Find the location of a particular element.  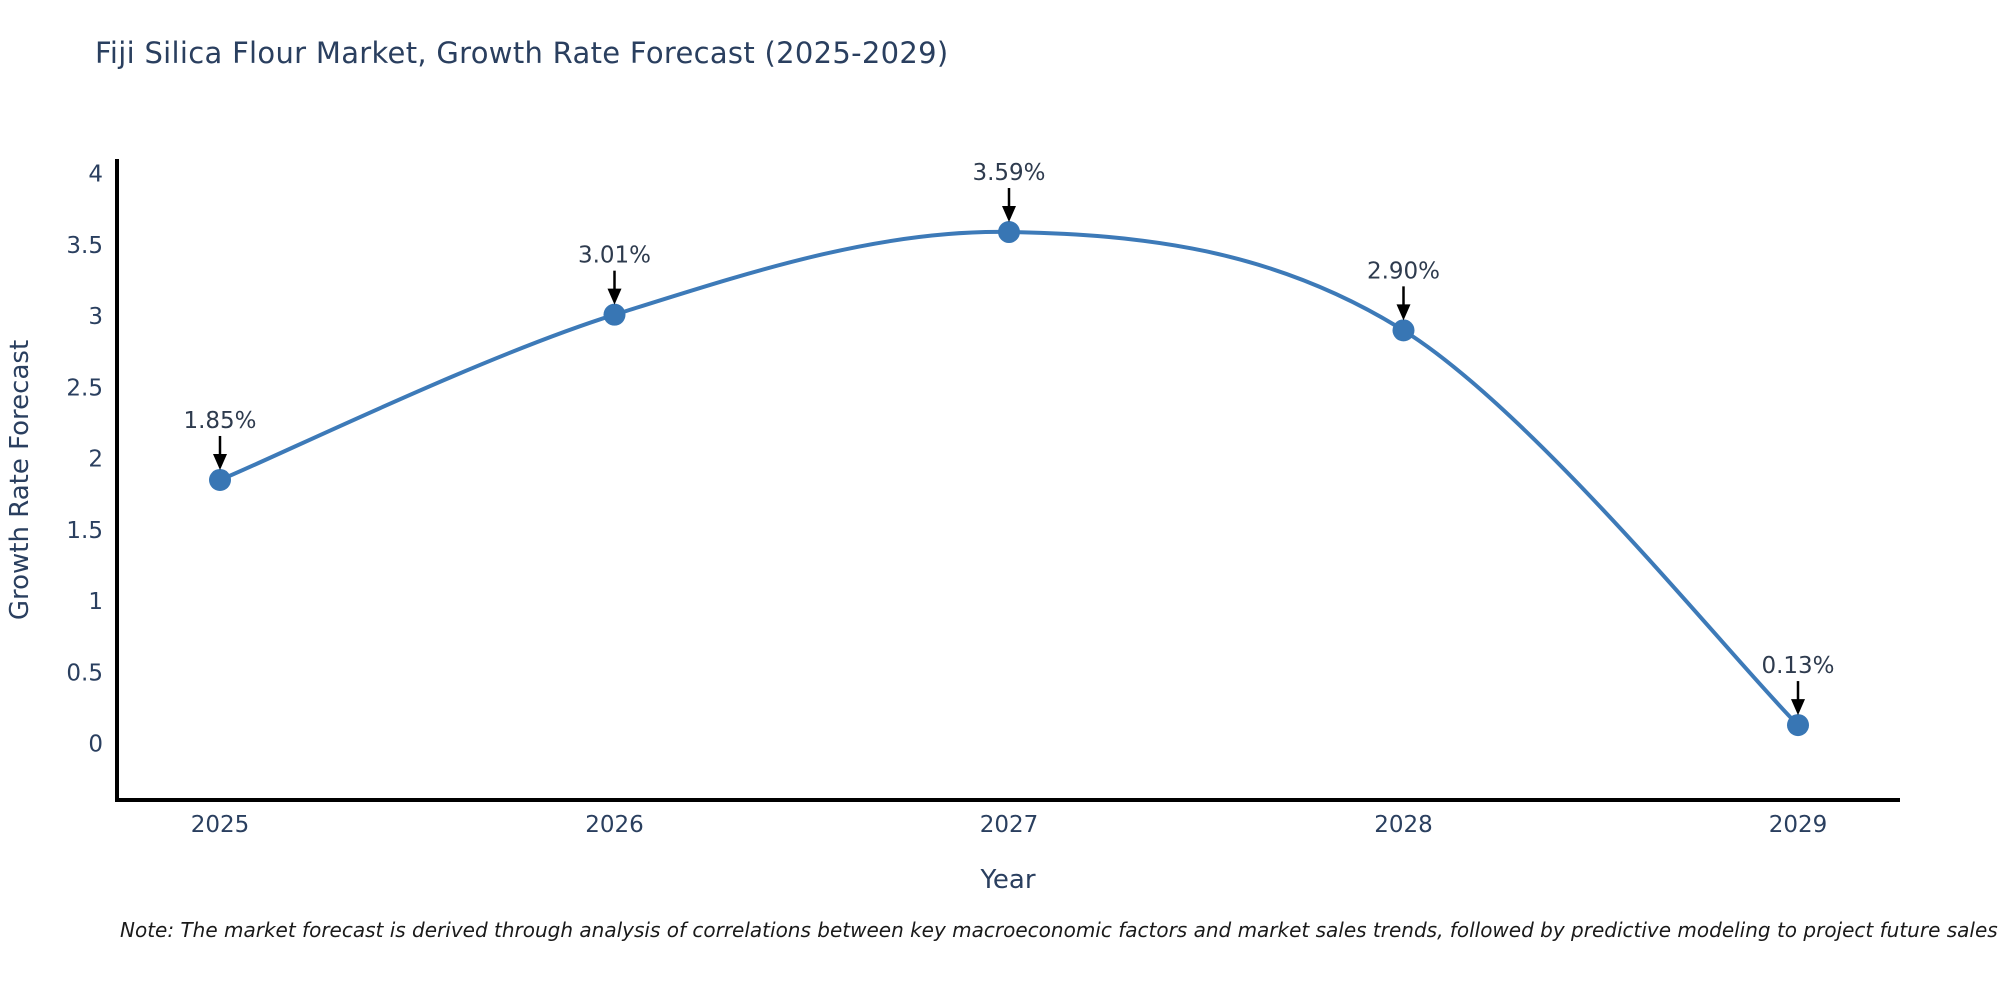

data-point-marker-2026 is located at coordinates (614, 314).